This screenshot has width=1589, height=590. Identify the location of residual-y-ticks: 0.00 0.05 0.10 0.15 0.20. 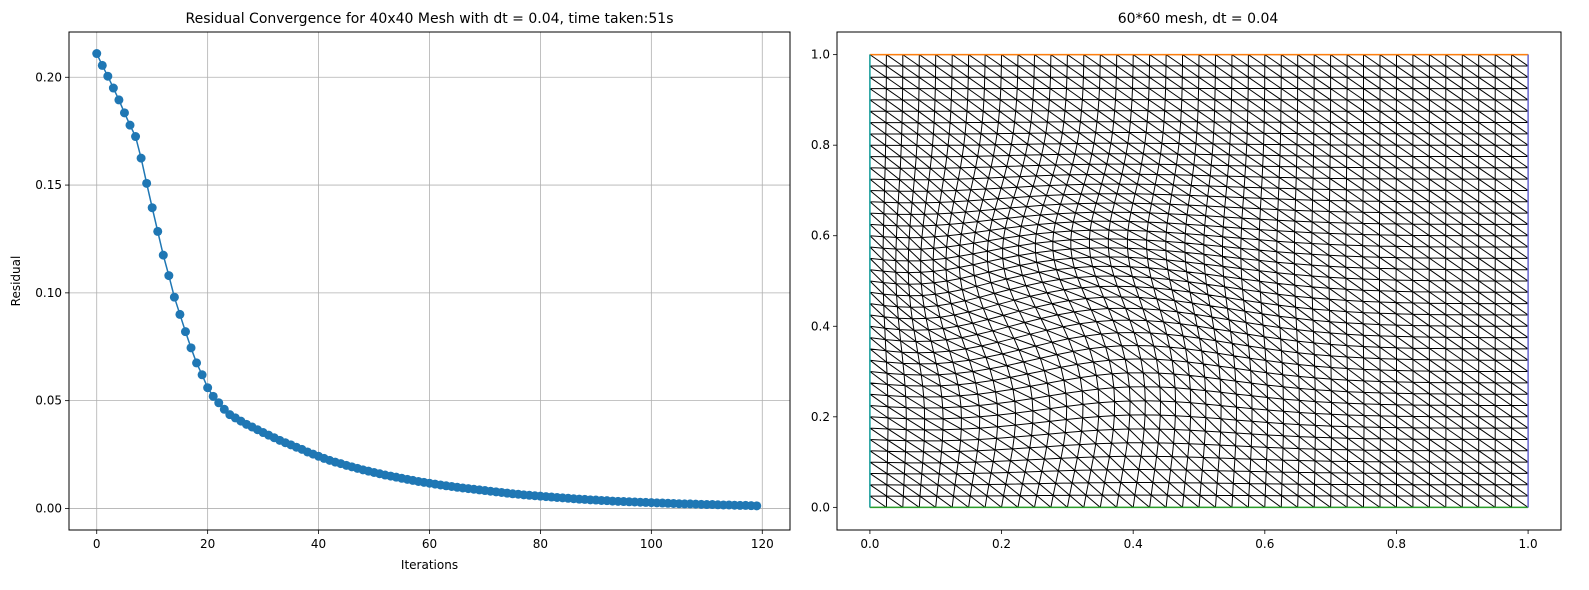
(52, 292).